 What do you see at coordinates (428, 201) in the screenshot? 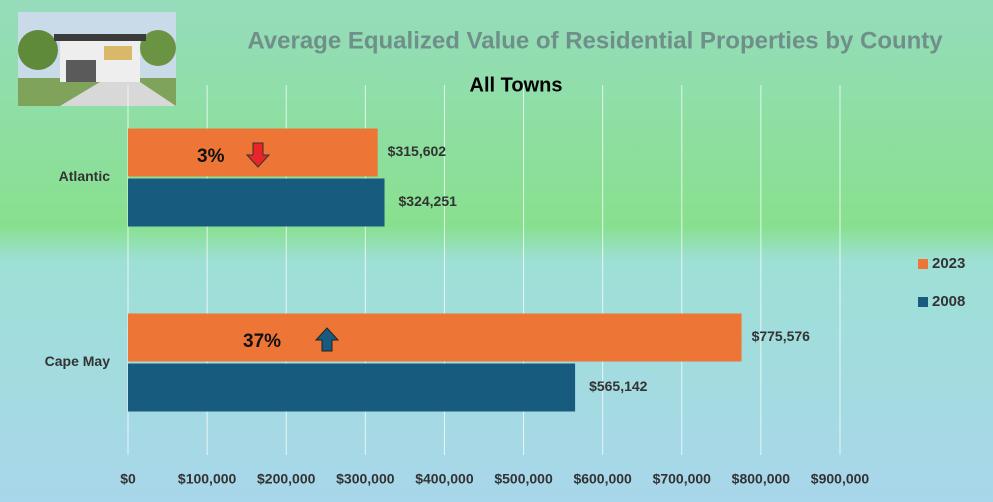
I see `value-label: $324,251` at bounding box center [428, 201].